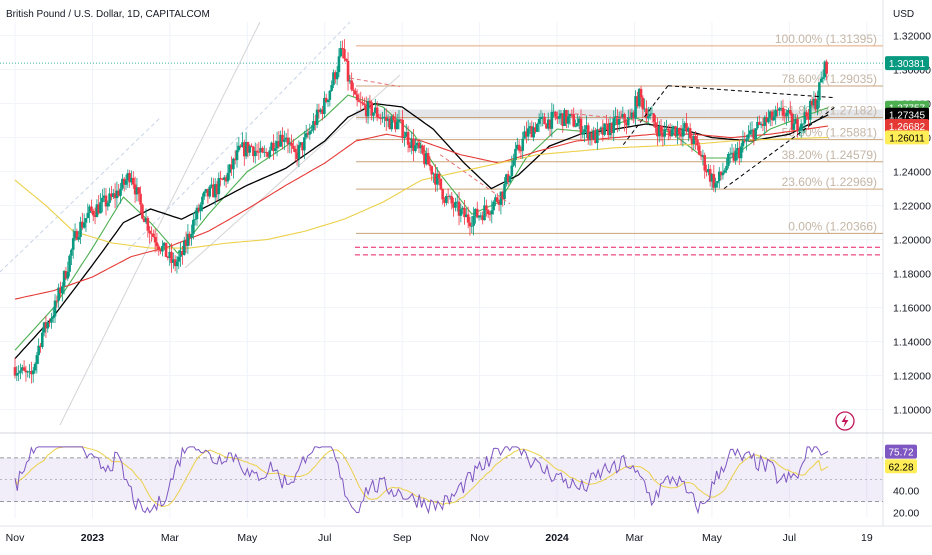  What do you see at coordinates (900, 453) in the screenshot?
I see `rsi-value-label: 75.72` at bounding box center [900, 453].